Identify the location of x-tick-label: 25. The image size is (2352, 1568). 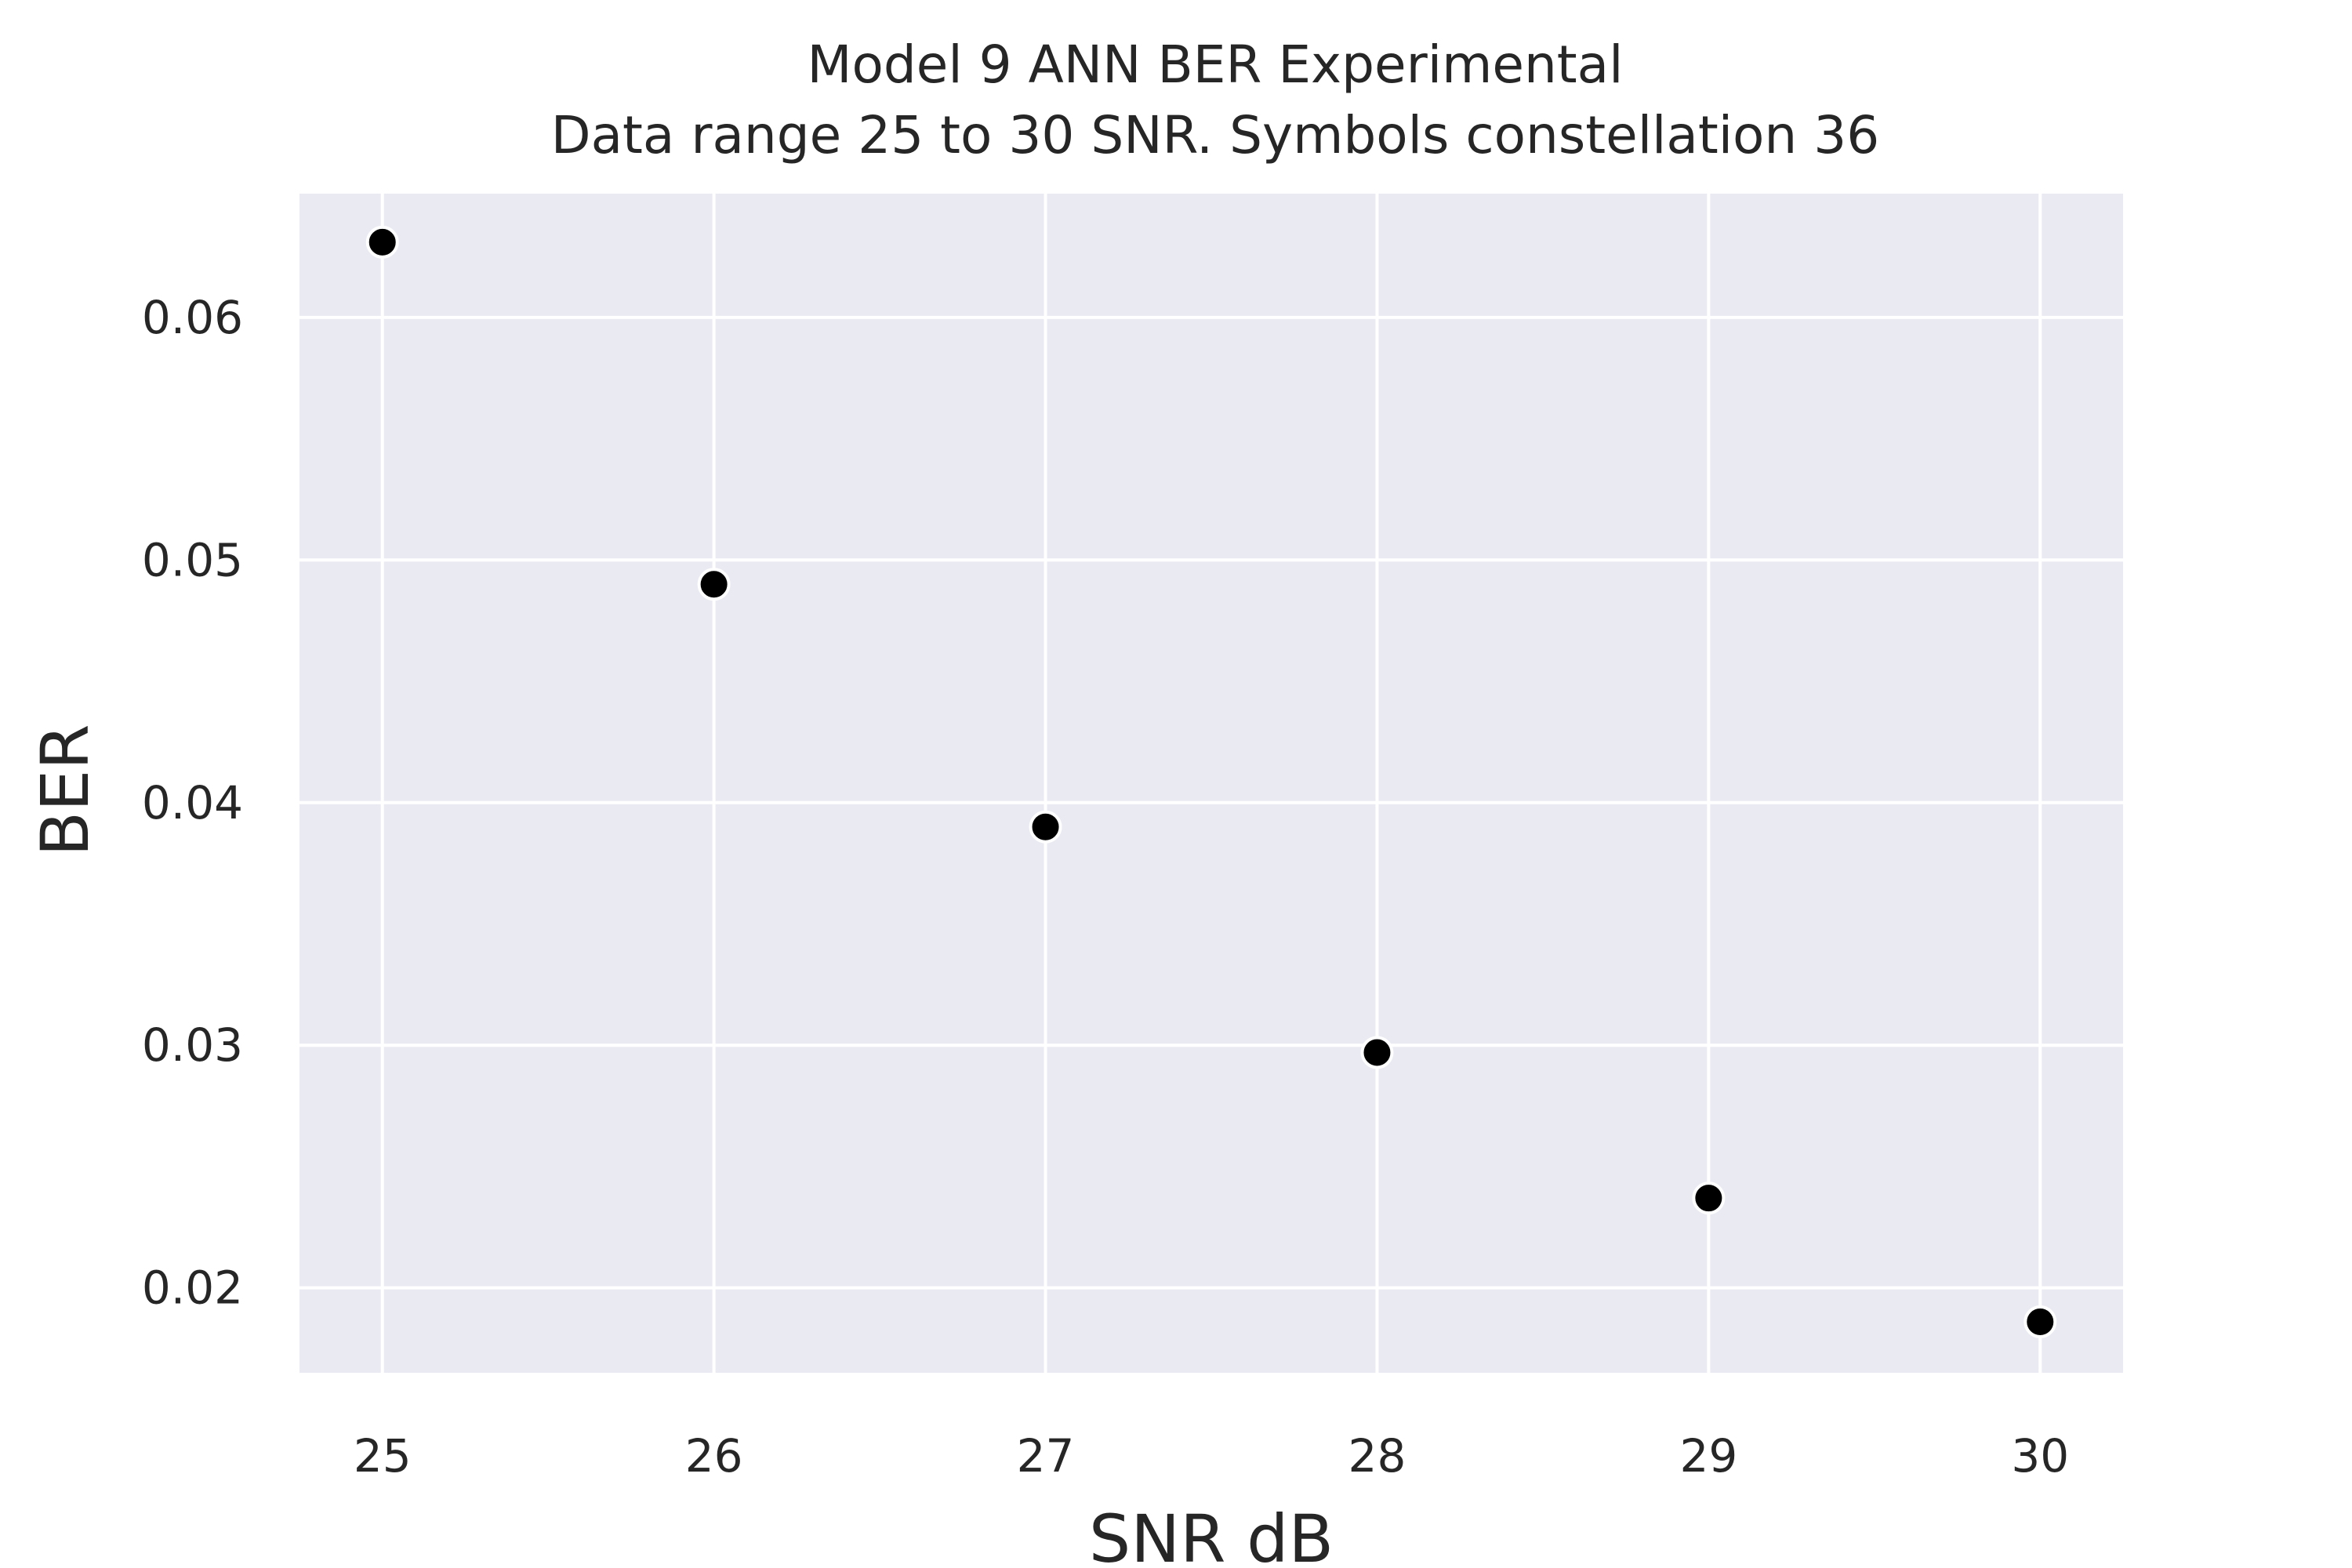
(383, 1456).